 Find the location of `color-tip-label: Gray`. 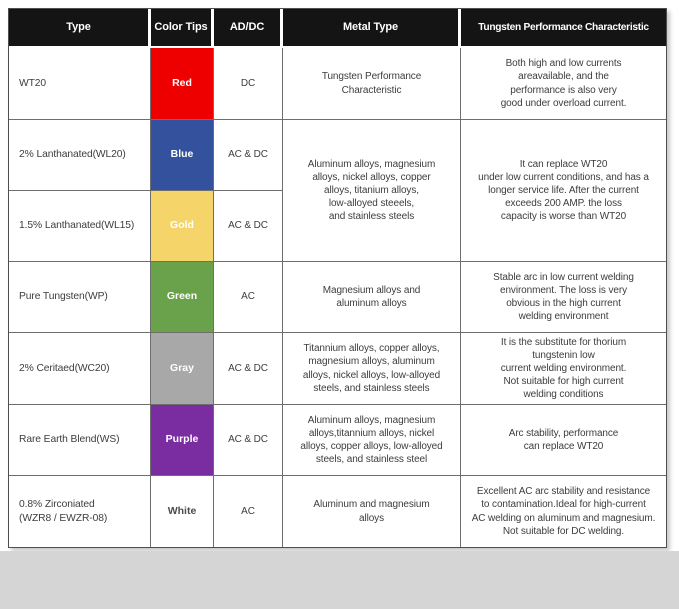

color-tip-label: Gray is located at coordinates (182, 367).